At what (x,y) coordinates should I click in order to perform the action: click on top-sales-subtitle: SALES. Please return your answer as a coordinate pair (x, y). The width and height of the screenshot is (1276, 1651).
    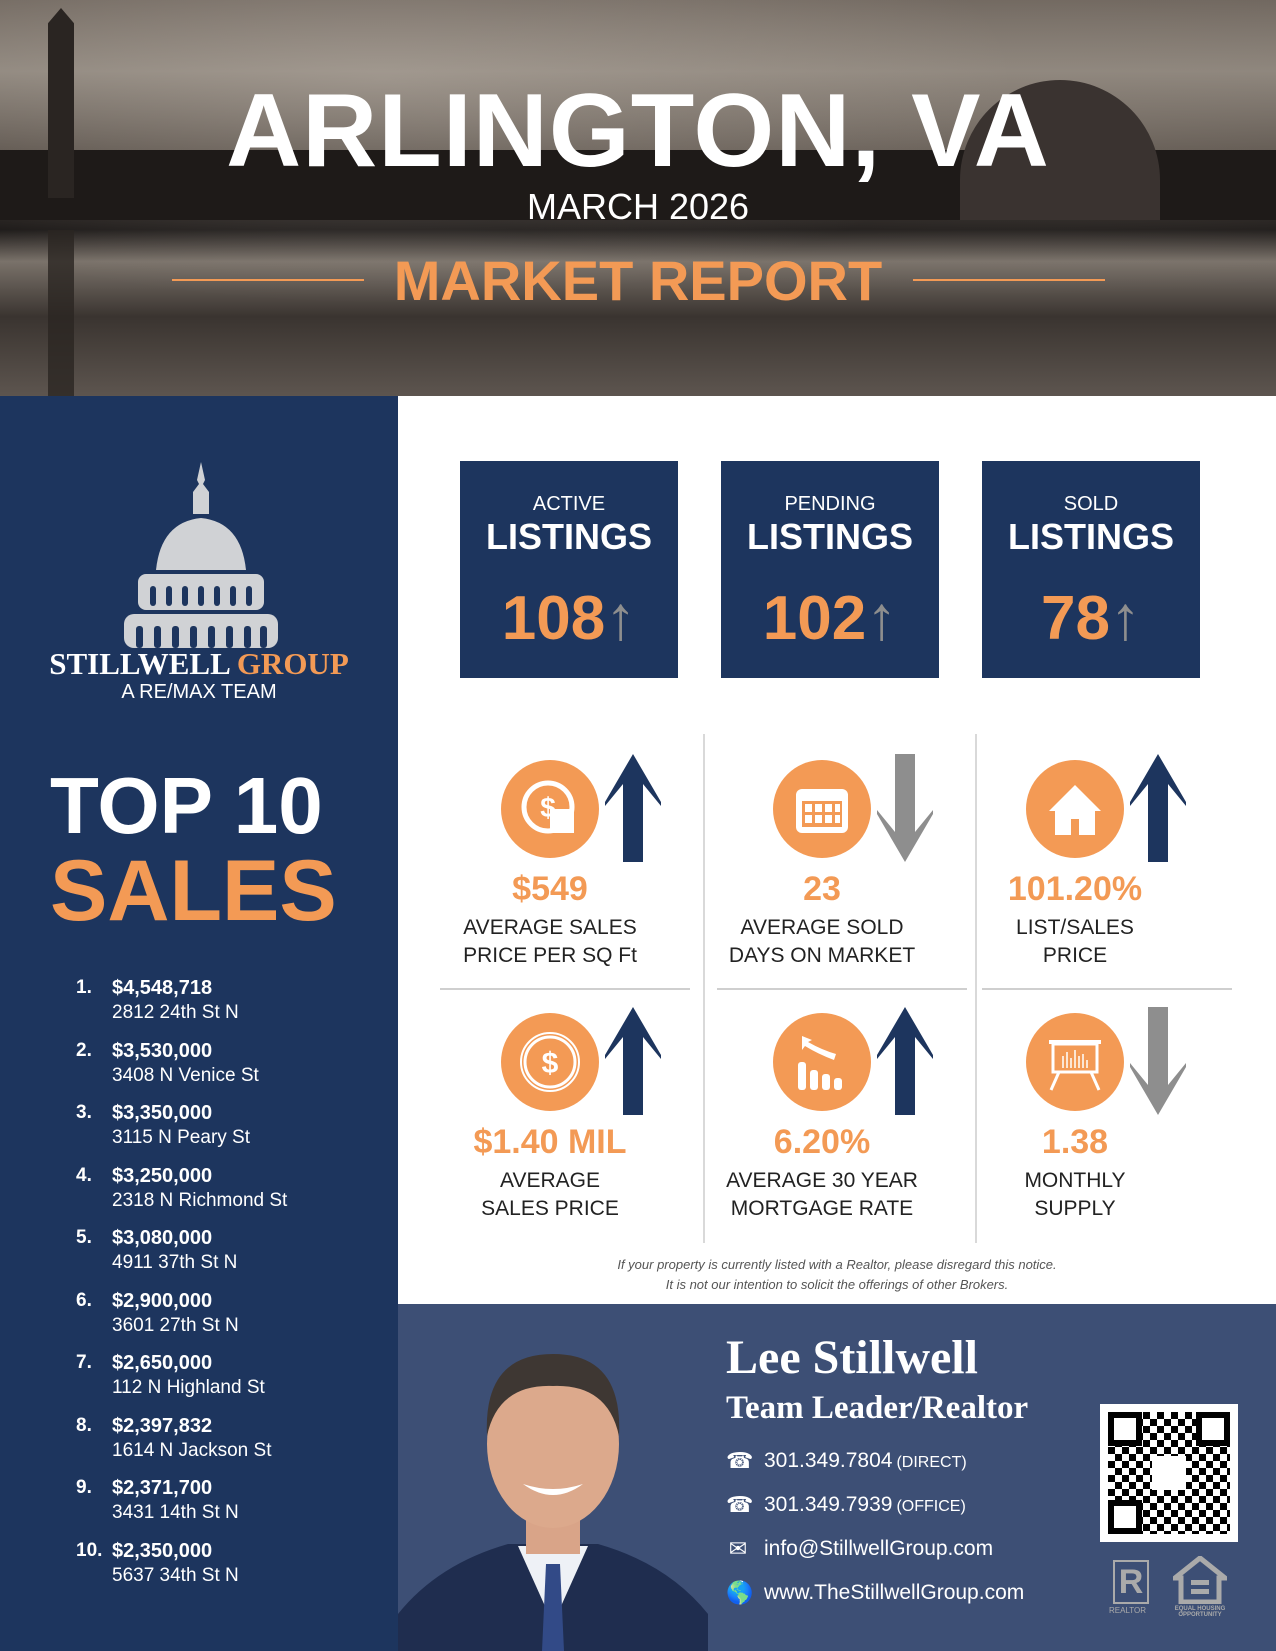
    Looking at the image, I should click on (193, 891).